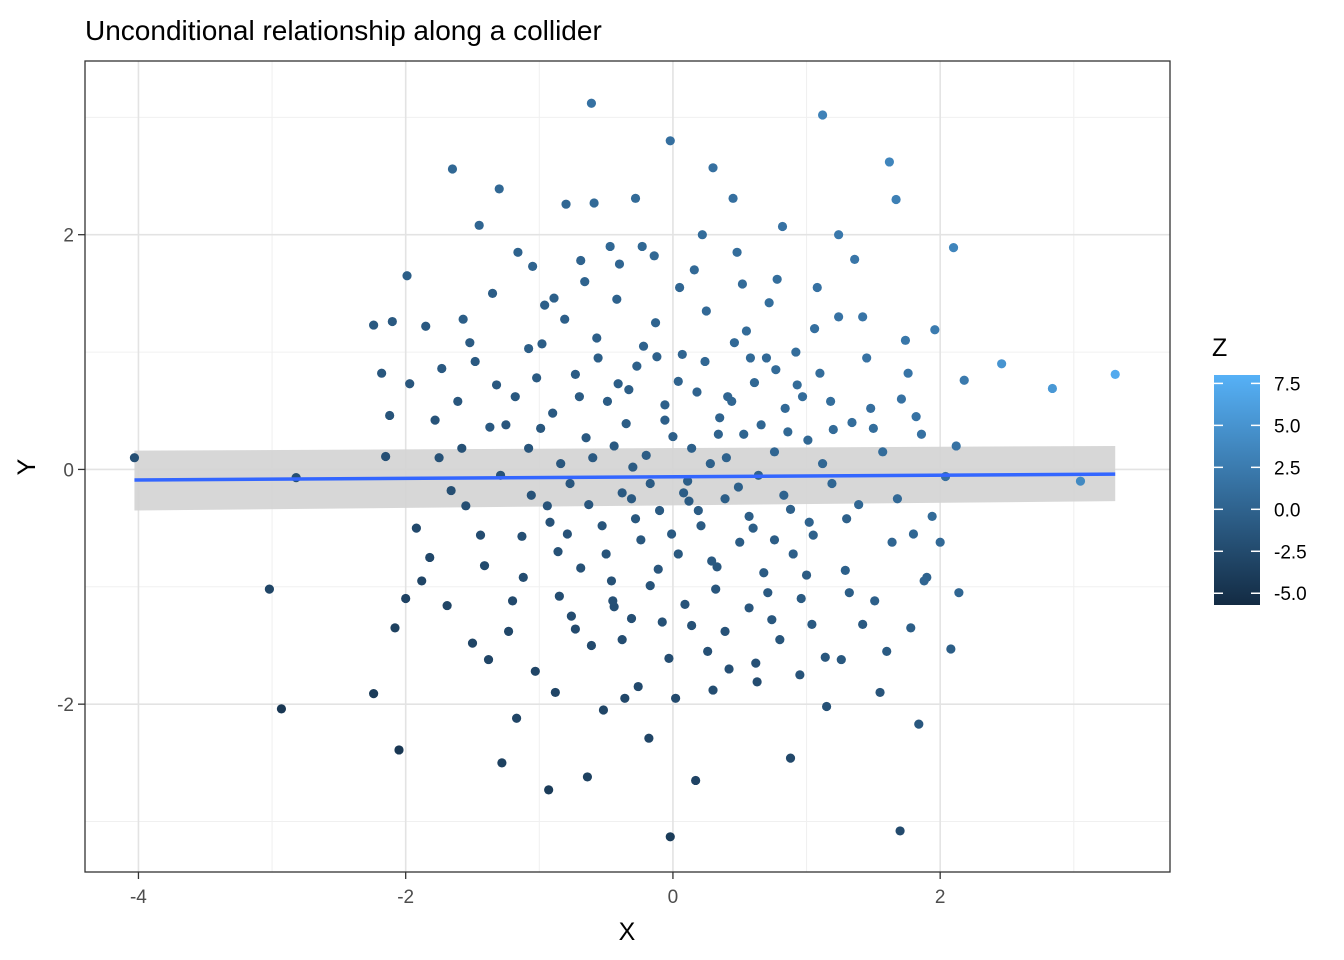  What do you see at coordinates (27, 466) in the screenshot?
I see `y-axis-title: Y` at bounding box center [27, 466].